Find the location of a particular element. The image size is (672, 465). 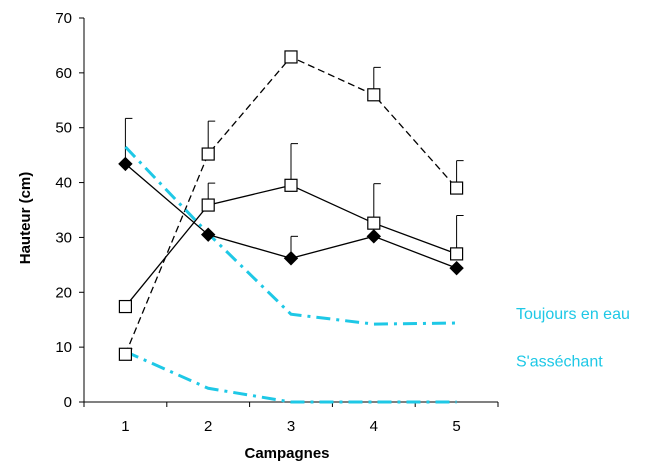

x-tick-label: 4 is located at coordinates (374, 426).